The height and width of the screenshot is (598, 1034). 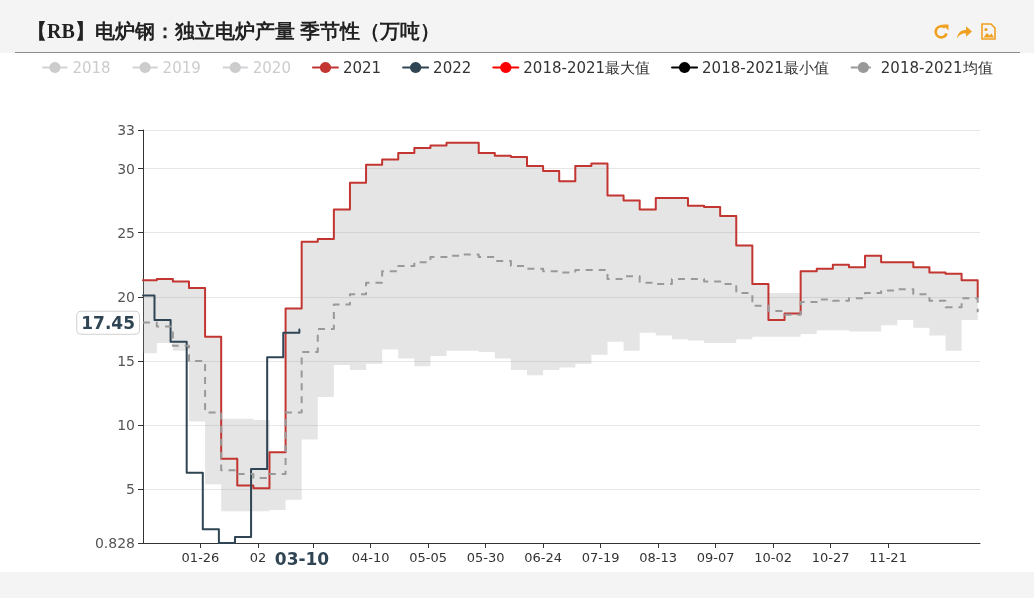 I want to click on x-tick-label: 02, so click(x=258, y=557).